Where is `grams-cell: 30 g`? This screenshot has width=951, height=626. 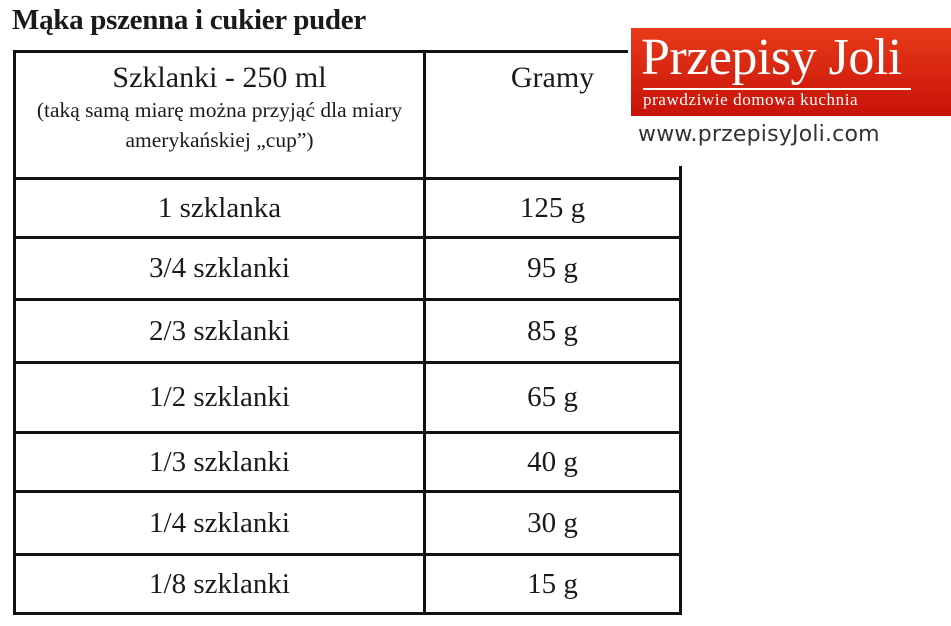 grams-cell: 30 g is located at coordinates (552, 523).